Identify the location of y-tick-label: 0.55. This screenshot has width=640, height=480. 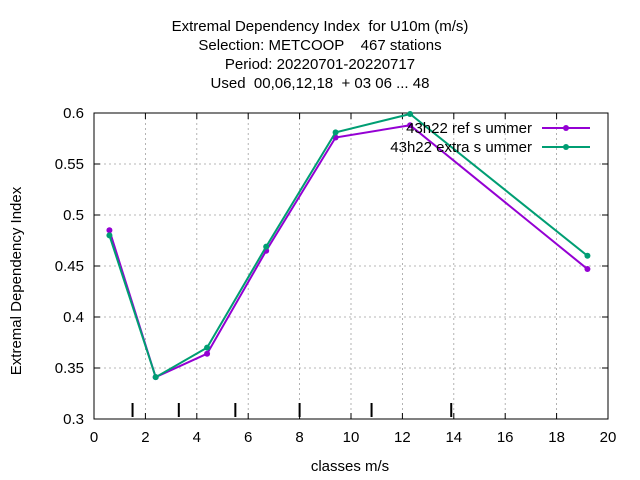
(69, 164).